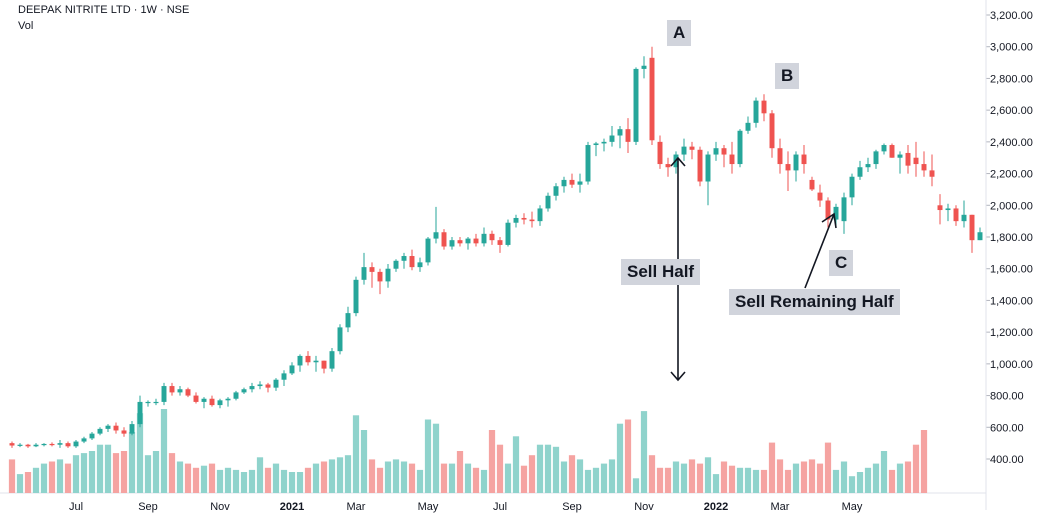 This screenshot has width=1058, height=525. Describe the element at coordinates (678, 376) in the screenshot. I see `arrow-head` at that location.